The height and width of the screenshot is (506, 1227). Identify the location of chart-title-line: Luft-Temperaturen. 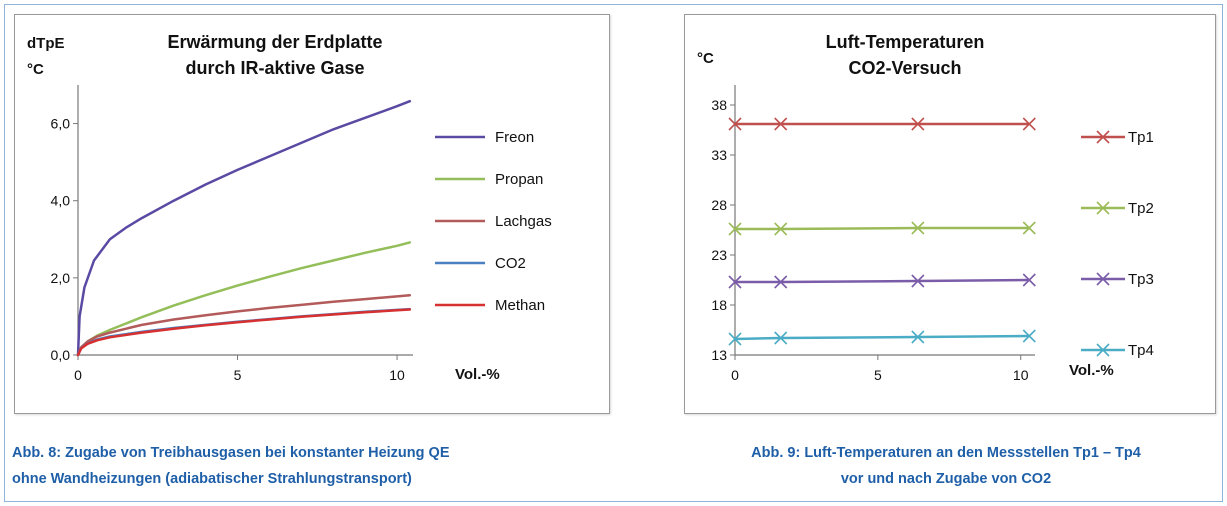
(905, 42).